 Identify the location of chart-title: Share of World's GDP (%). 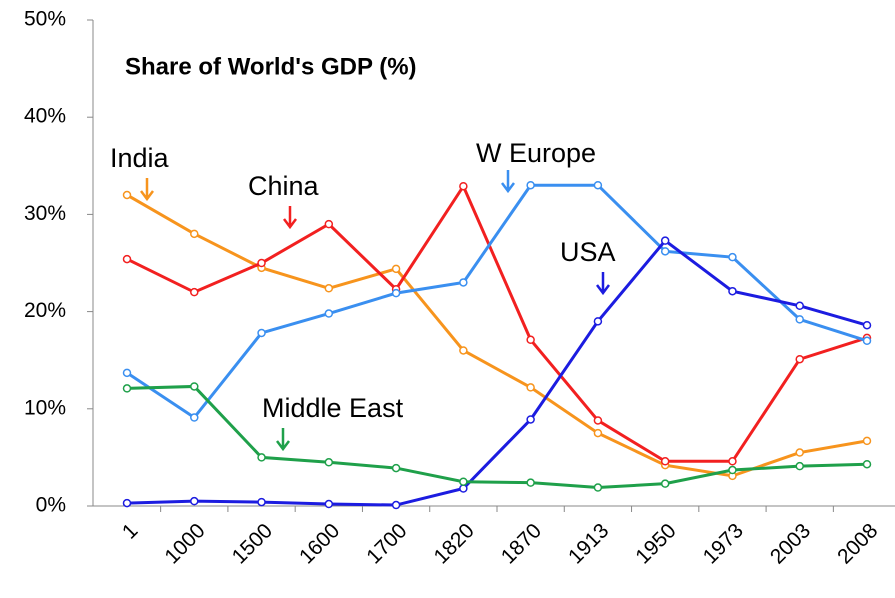
(271, 66).